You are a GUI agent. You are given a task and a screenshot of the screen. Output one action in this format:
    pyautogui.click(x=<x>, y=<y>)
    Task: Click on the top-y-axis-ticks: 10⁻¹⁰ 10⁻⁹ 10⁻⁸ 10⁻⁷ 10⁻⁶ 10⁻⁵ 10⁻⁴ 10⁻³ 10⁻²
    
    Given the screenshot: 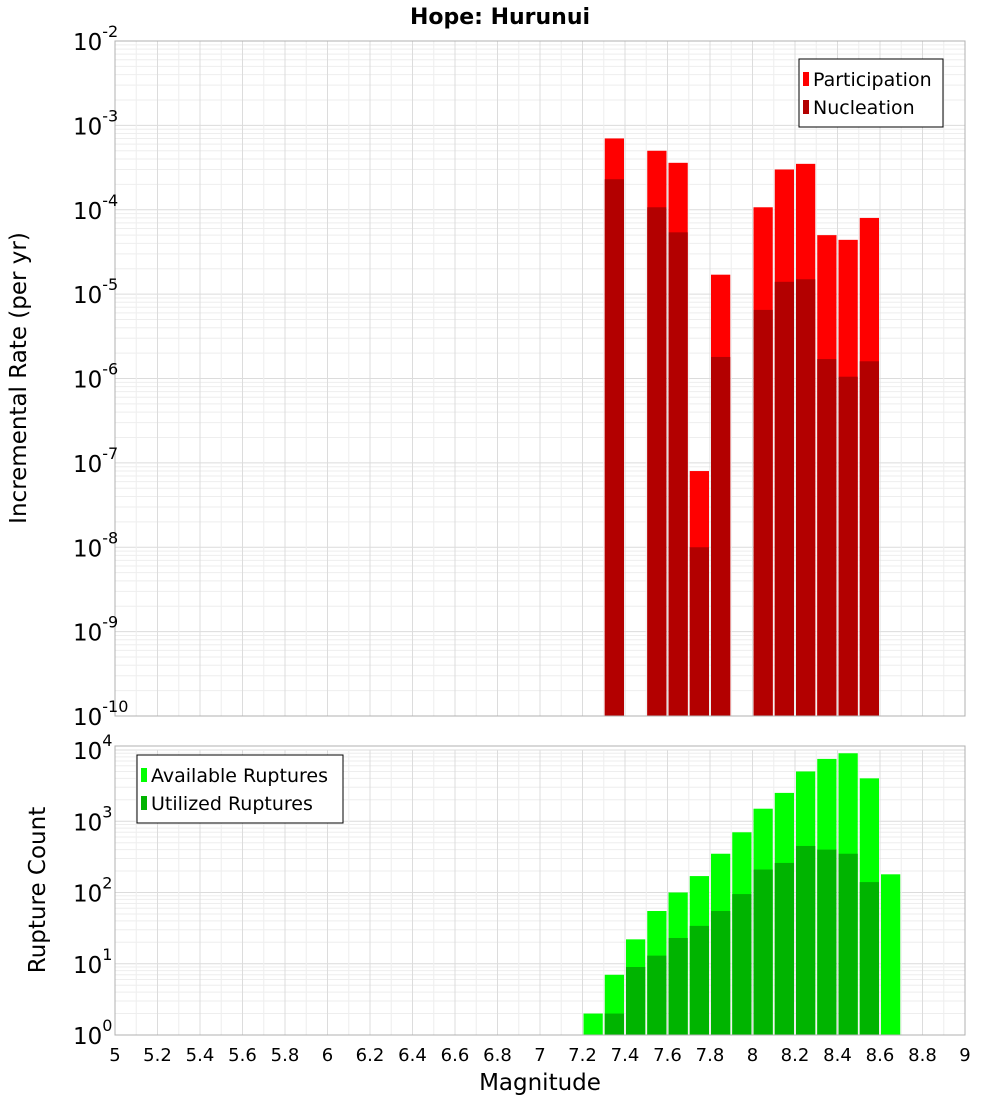 What is the action you would take?
    pyautogui.click(x=100, y=376)
    